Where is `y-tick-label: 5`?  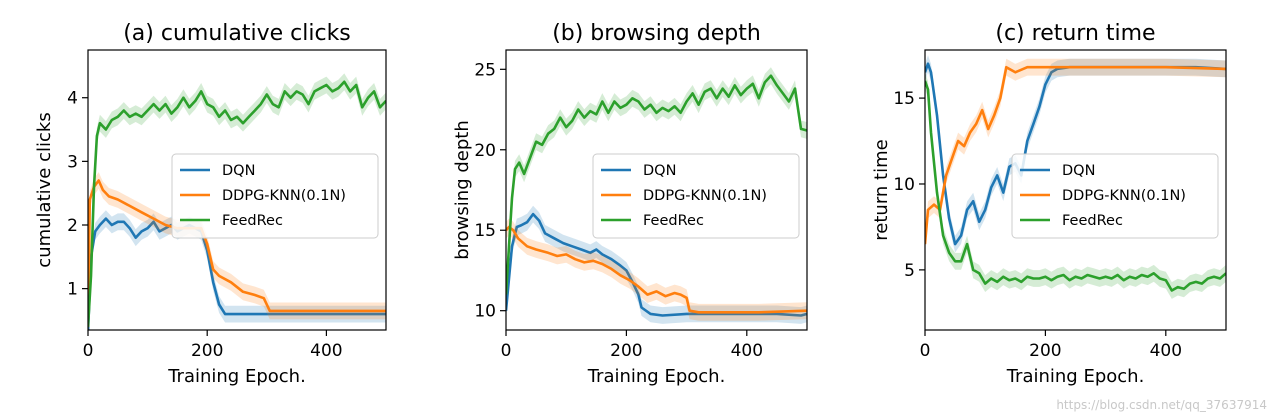
y-tick-label: 5 is located at coordinates (909, 271).